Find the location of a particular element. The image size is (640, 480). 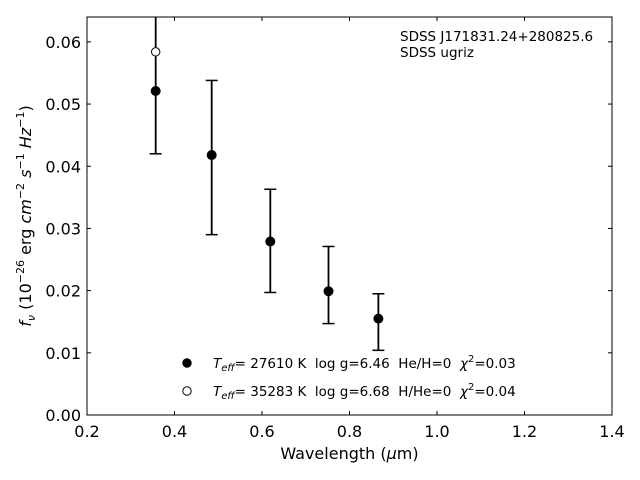

annotation-object-name: SDSS J171831.24+280825.6 is located at coordinates (496, 37).